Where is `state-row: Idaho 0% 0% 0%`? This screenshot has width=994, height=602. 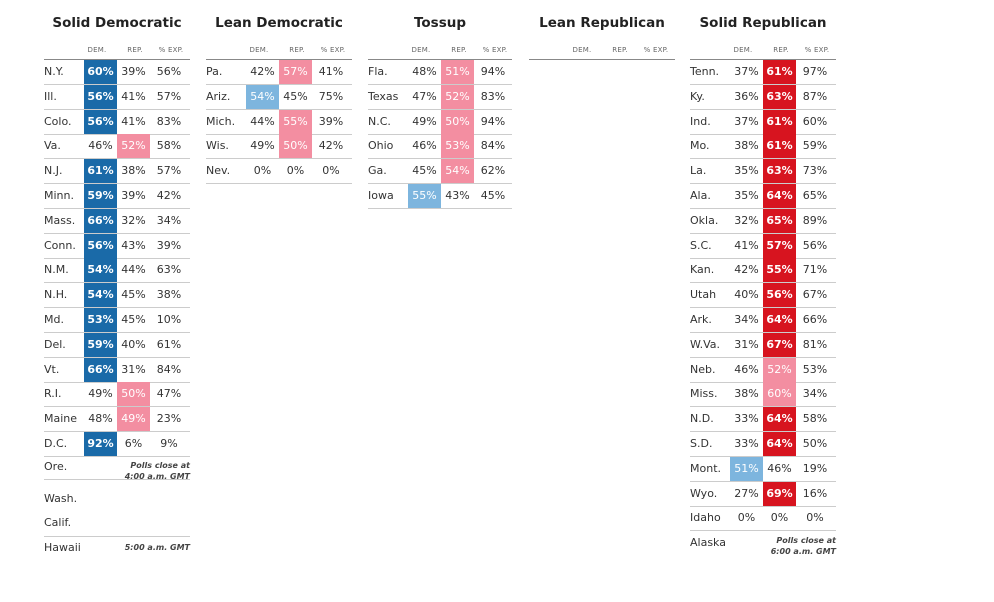 state-row: Idaho 0% 0% 0% is located at coordinates (763, 519).